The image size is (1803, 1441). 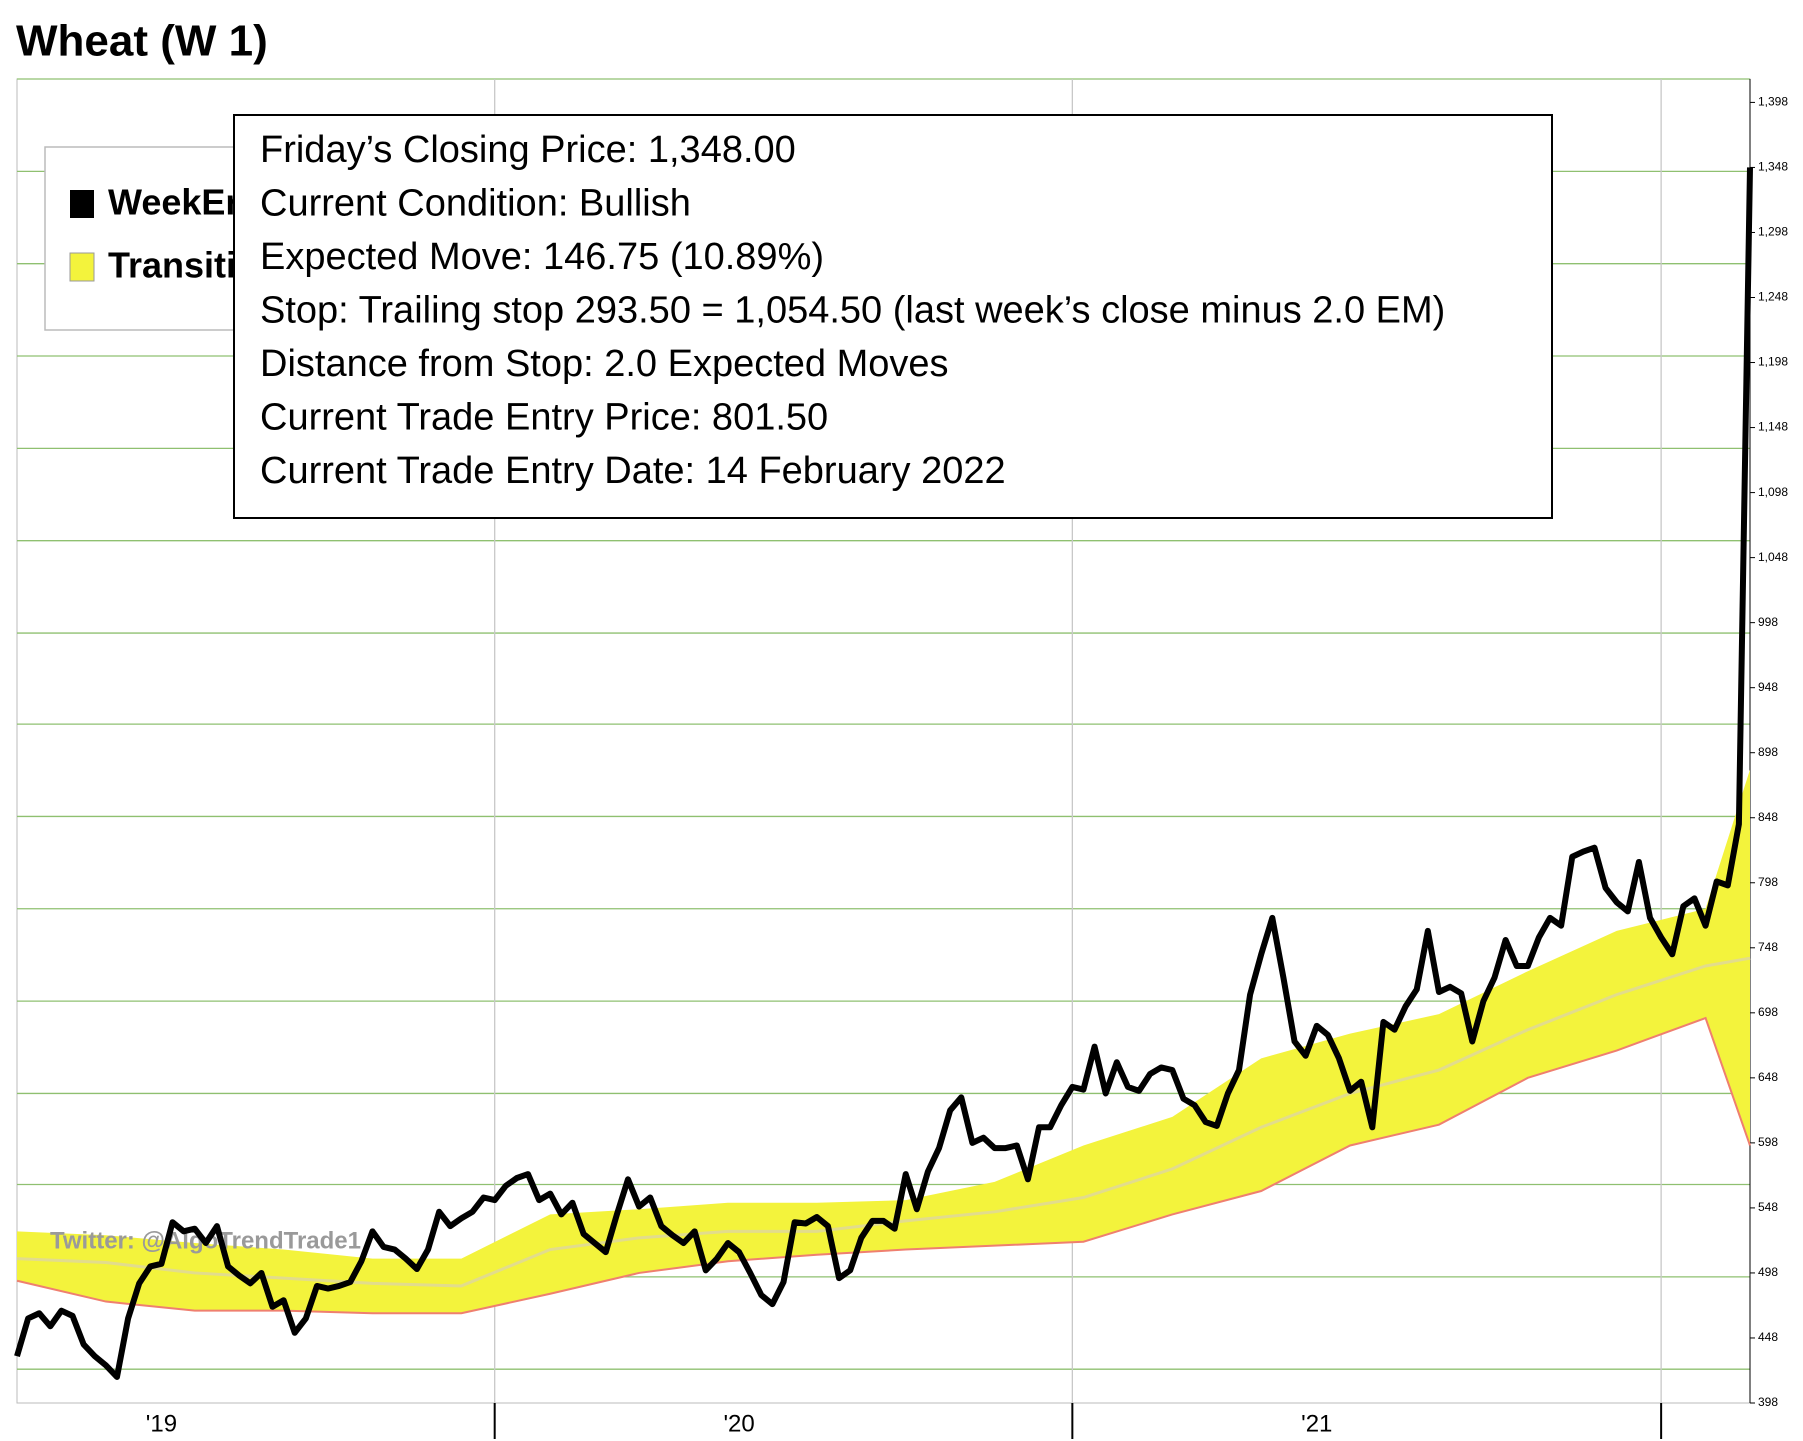 What do you see at coordinates (1768, 882) in the screenshot?
I see `y-tick-label: 798` at bounding box center [1768, 882].